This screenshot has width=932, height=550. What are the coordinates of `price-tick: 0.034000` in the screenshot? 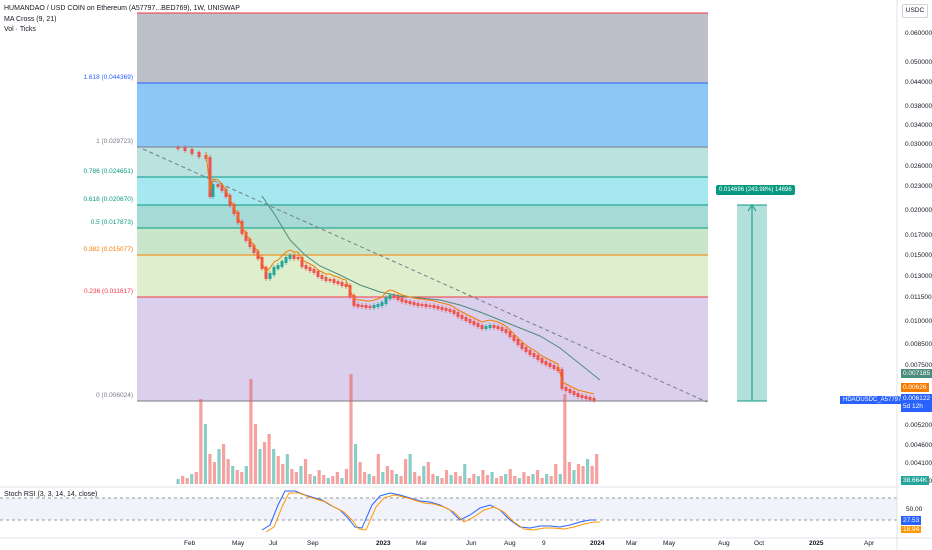 It's located at (918, 125).